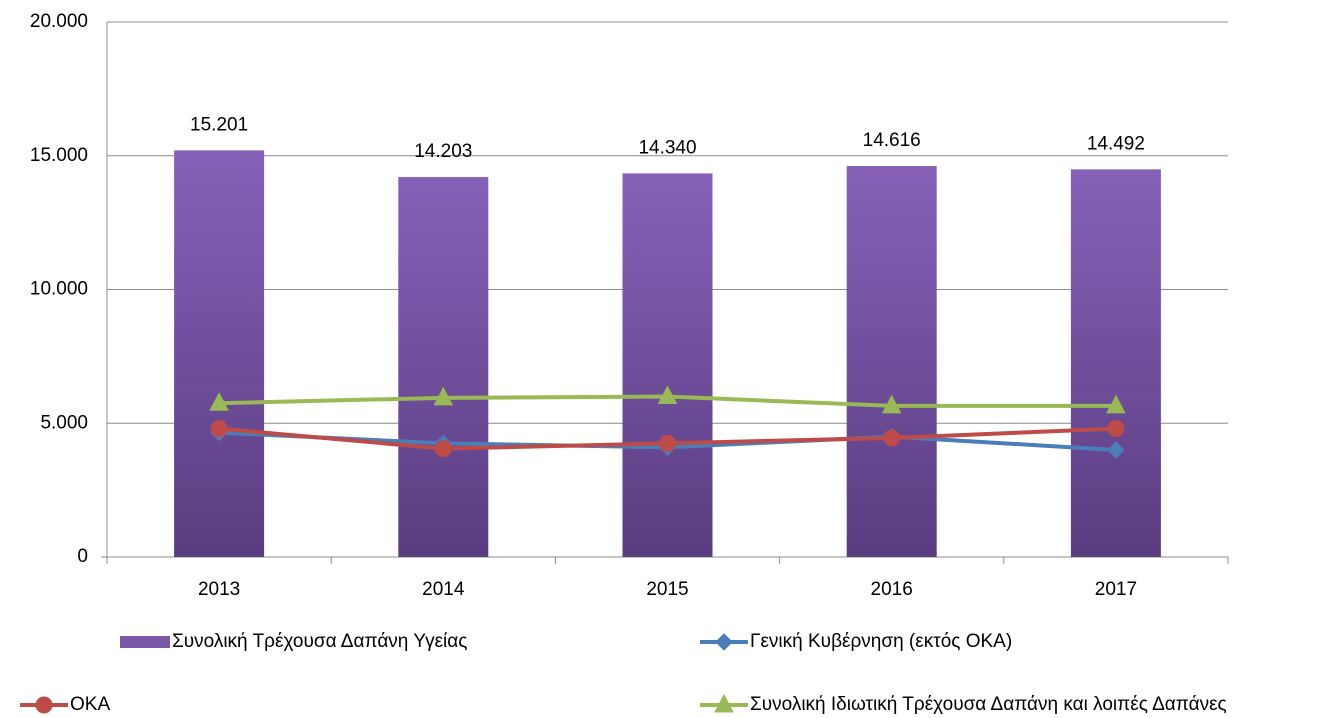 This screenshot has width=1324, height=718. I want to click on x-tick-label: 2017, so click(1116, 589).